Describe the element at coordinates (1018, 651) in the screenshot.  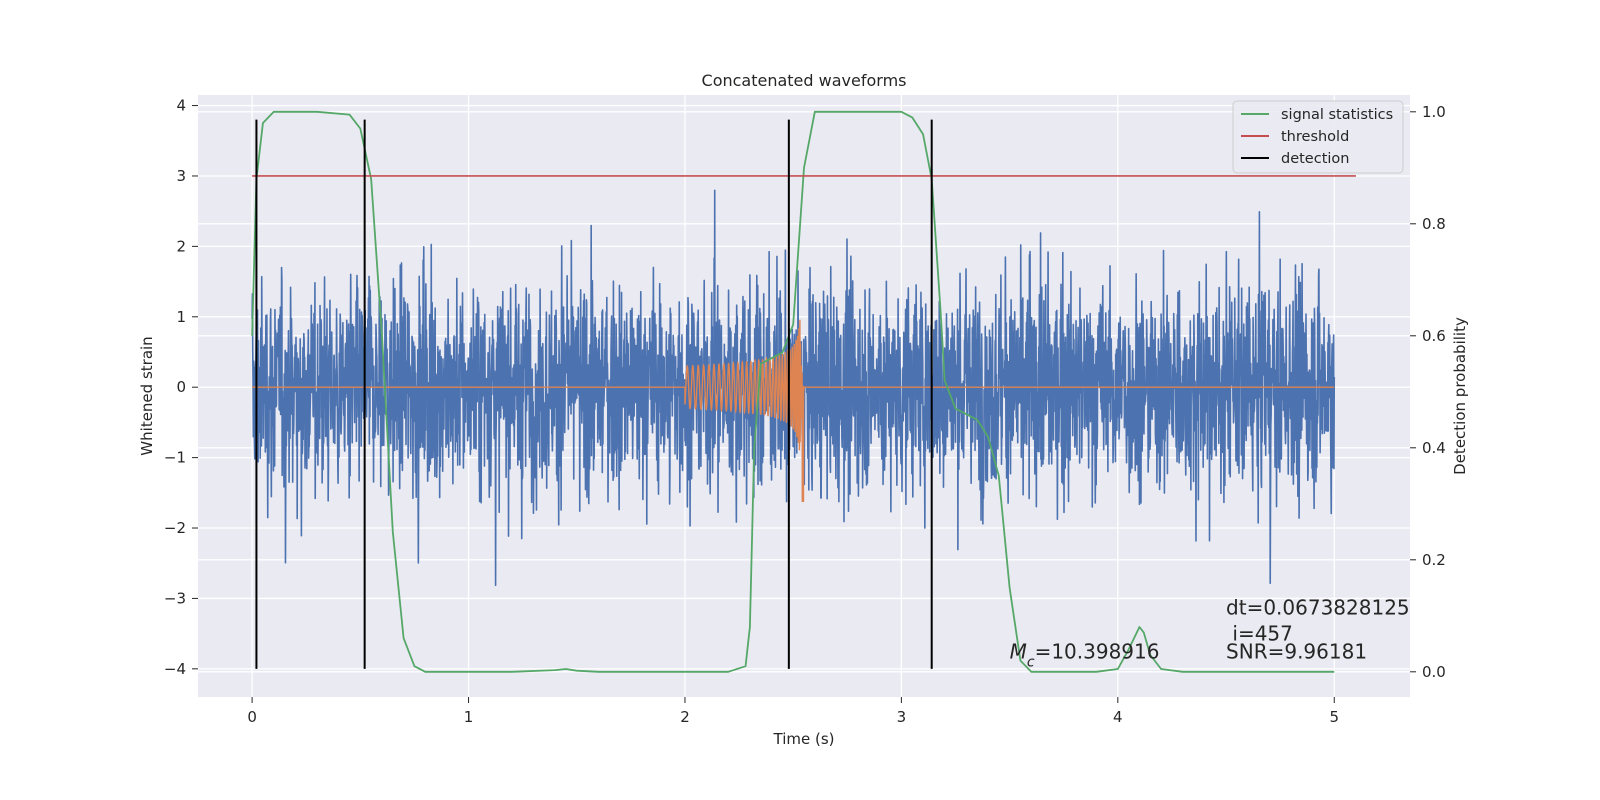
I see `chirp-mass-symbol: M` at that location.